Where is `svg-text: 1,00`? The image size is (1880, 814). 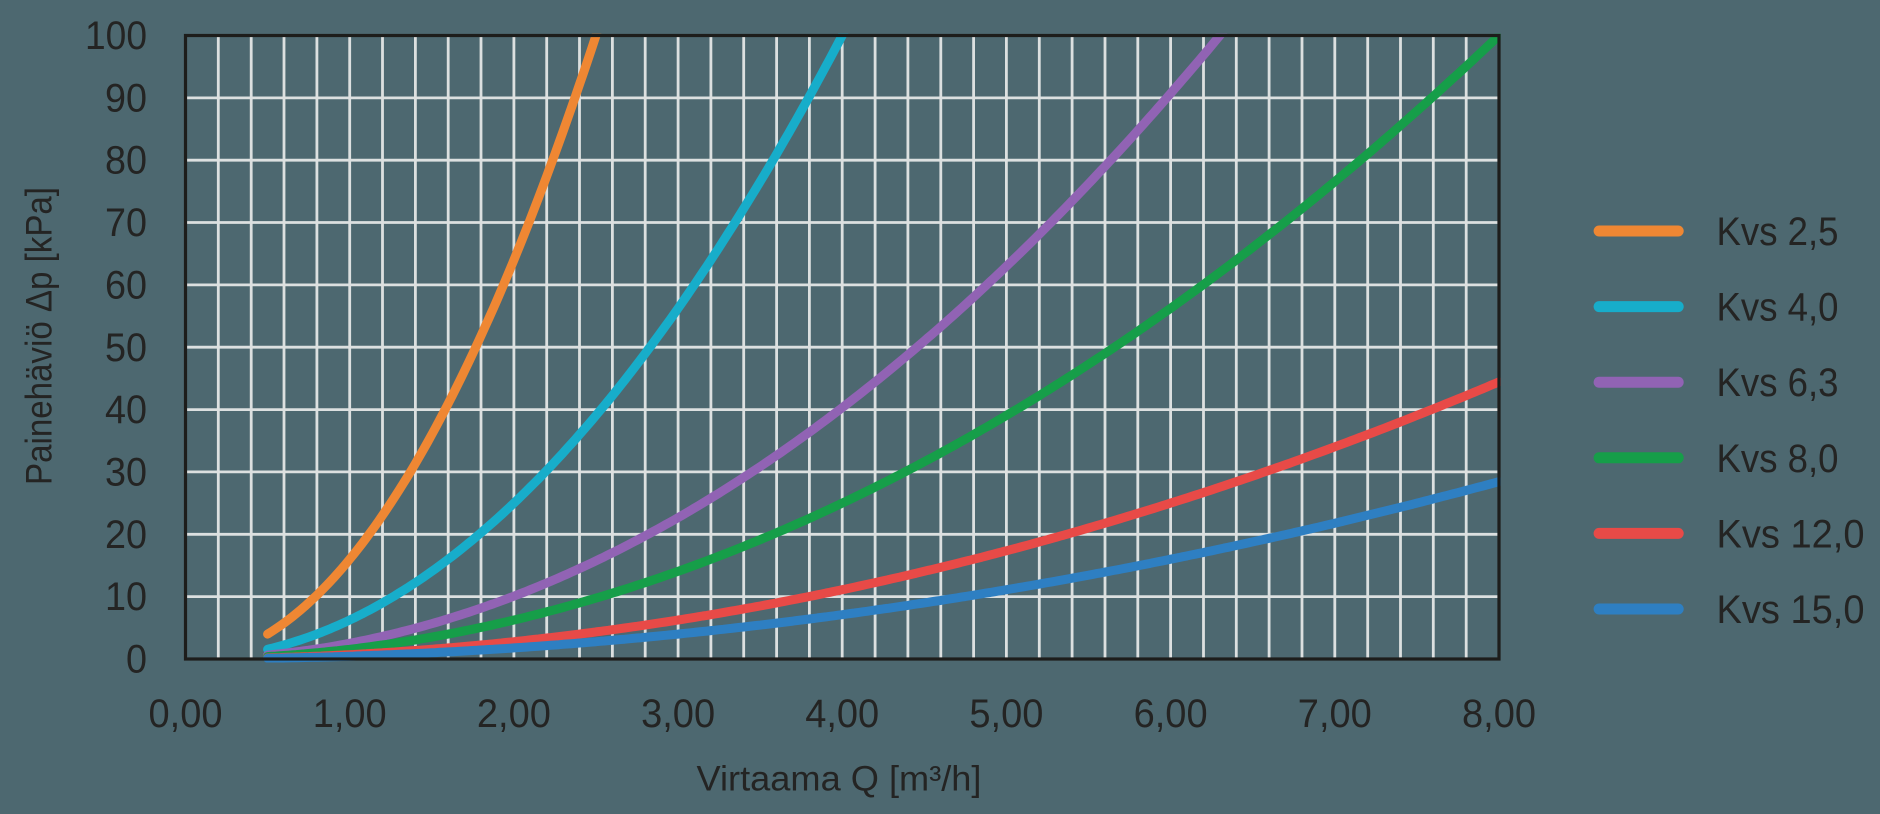
svg-text: 1,00 is located at coordinates (350, 714).